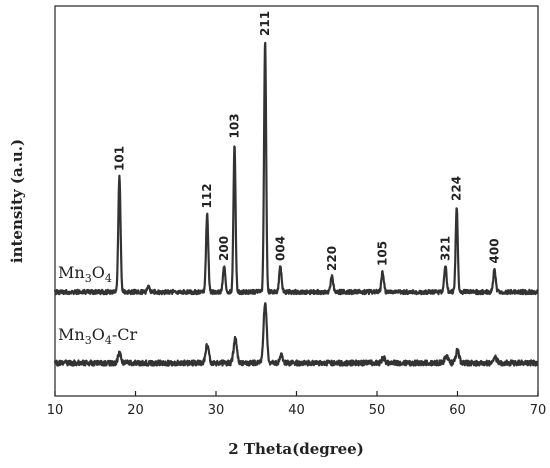 The image size is (550, 468). What do you see at coordinates (457, 188) in the screenshot?
I see `peak-label: 224` at bounding box center [457, 188].